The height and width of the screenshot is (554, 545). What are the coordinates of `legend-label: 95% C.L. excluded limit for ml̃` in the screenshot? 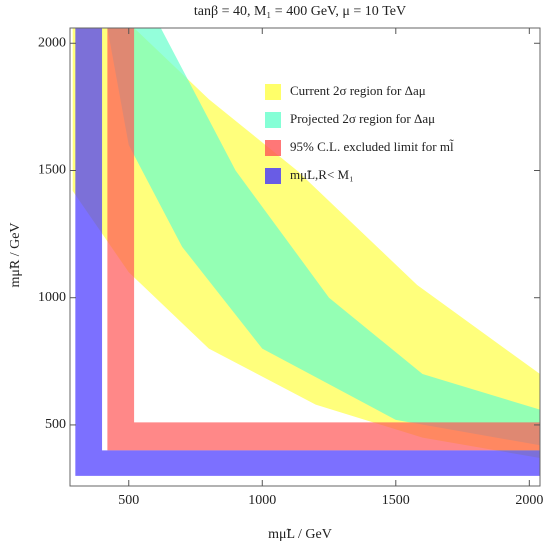 It's located at (372, 146).